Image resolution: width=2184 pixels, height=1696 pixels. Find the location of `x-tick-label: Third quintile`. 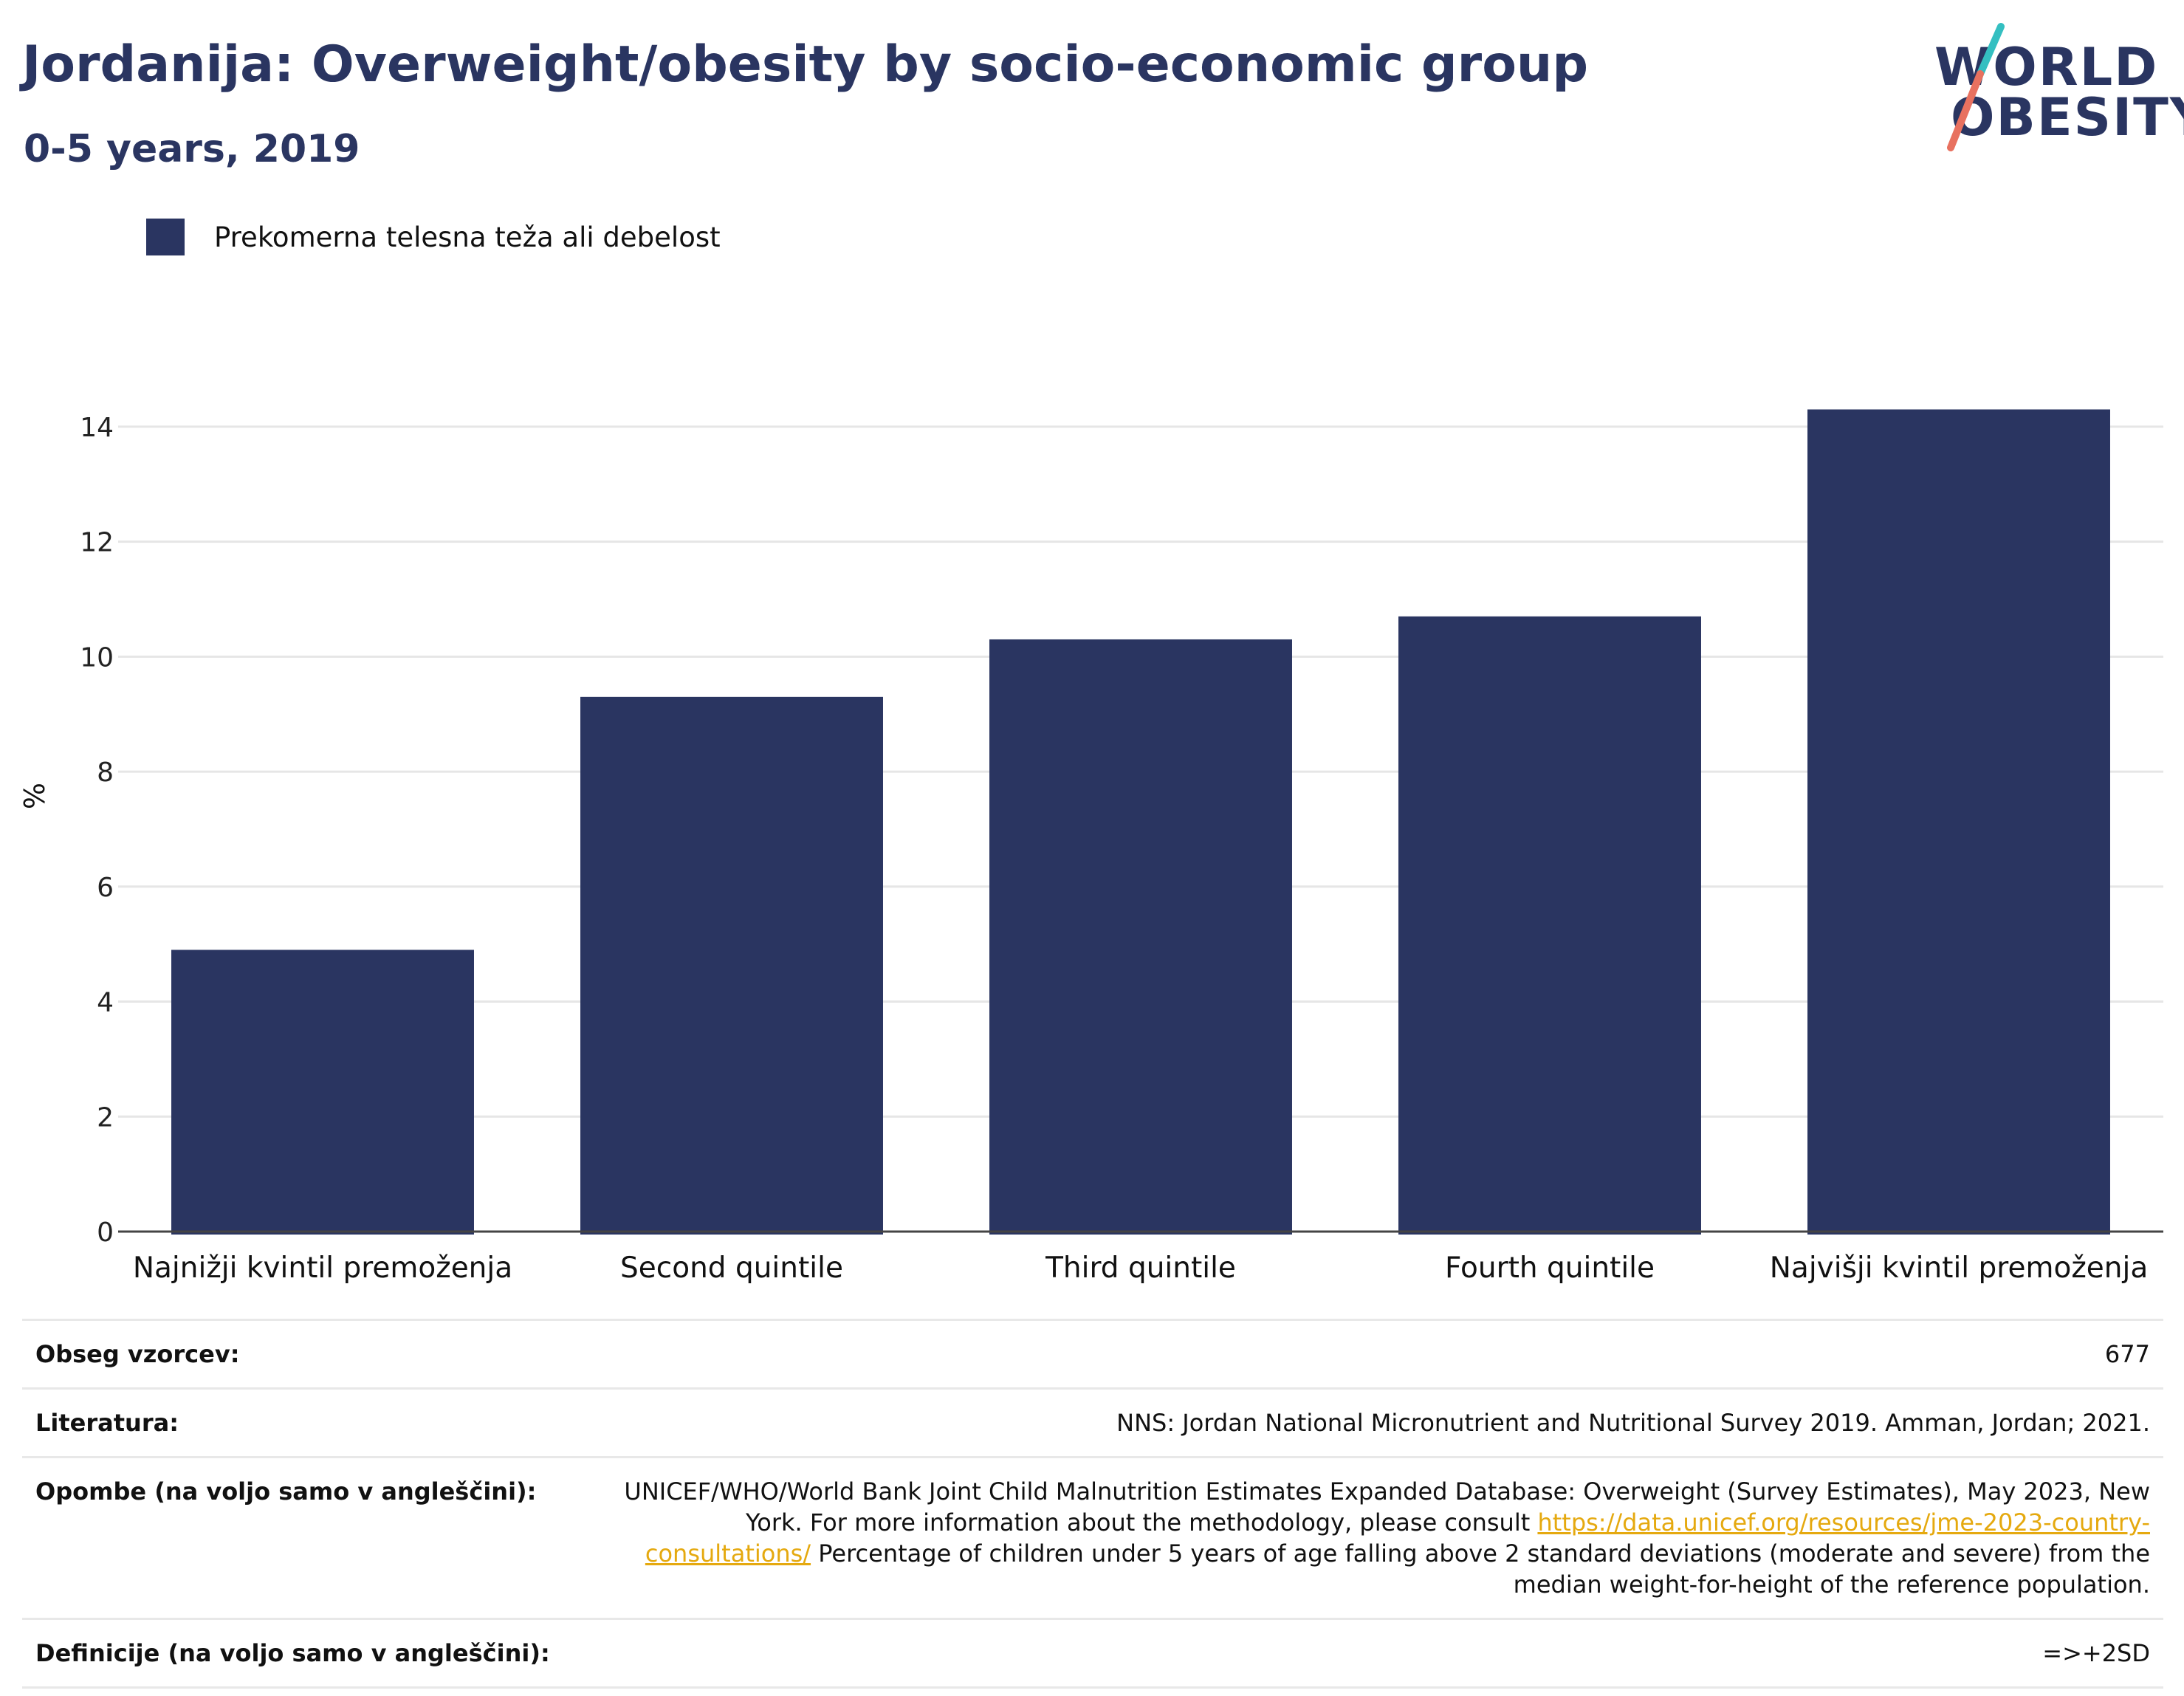

x-tick-label: Third quintile is located at coordinates (1140, 1268).